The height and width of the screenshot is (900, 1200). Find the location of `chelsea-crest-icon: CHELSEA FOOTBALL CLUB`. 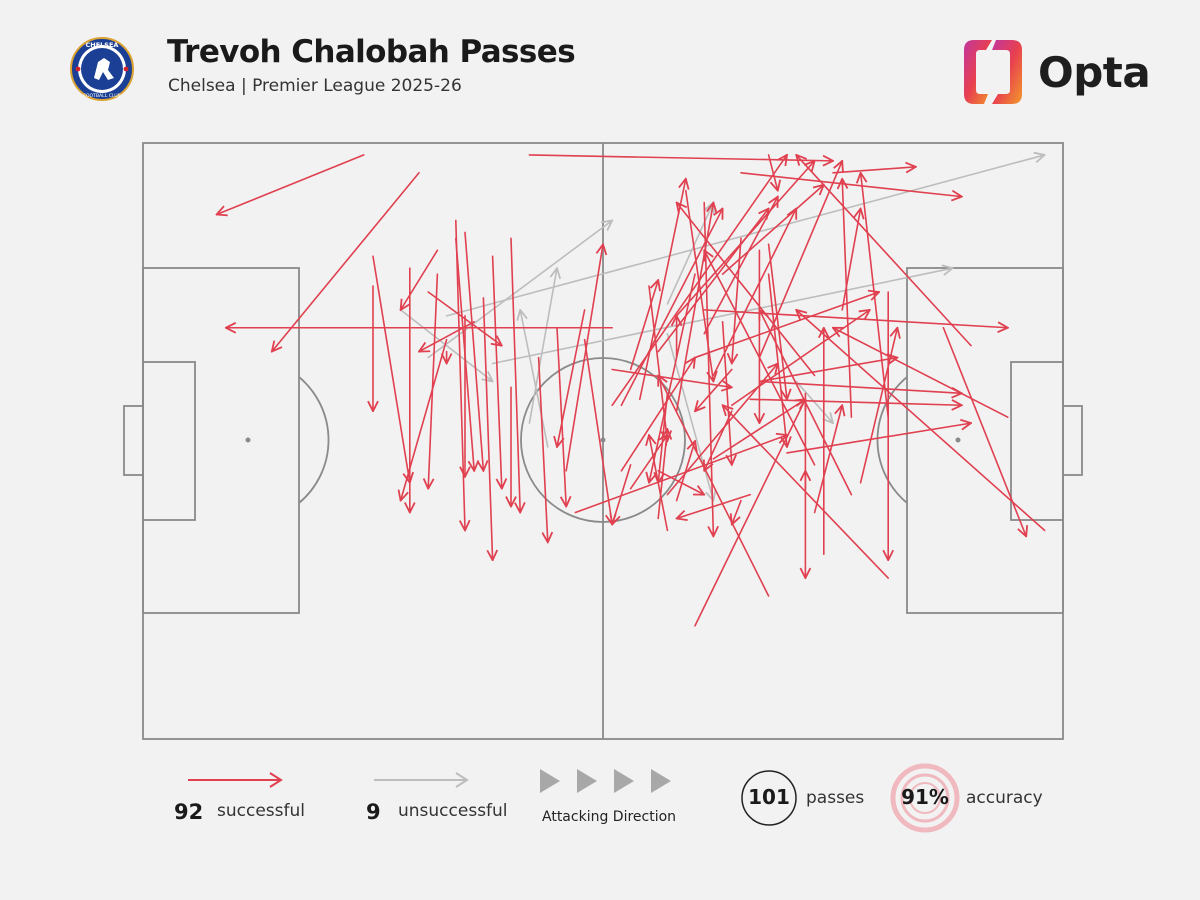

chelsea-crest-icon: CHELSEA FOOTBALL CLUB is located at coordinates (102, 69).